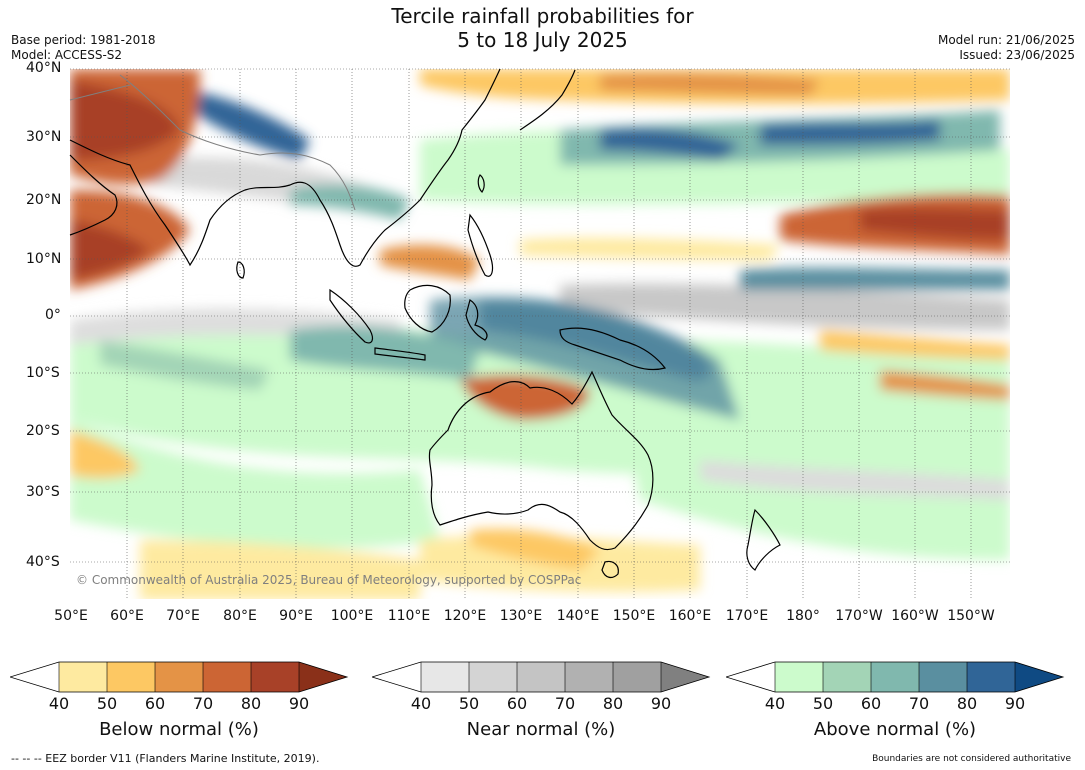 This screenshot has width=1085, height=770. I want to click on cbar-near-tick-80: 80, so click(613, 703).